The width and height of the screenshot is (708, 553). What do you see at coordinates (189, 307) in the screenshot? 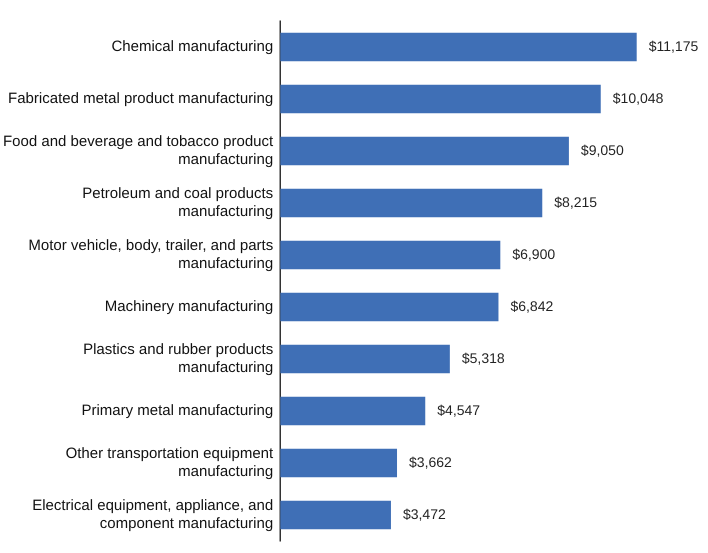
I see `y-tick-label: Machinery manufacturing` at bounding box center [189, 307].